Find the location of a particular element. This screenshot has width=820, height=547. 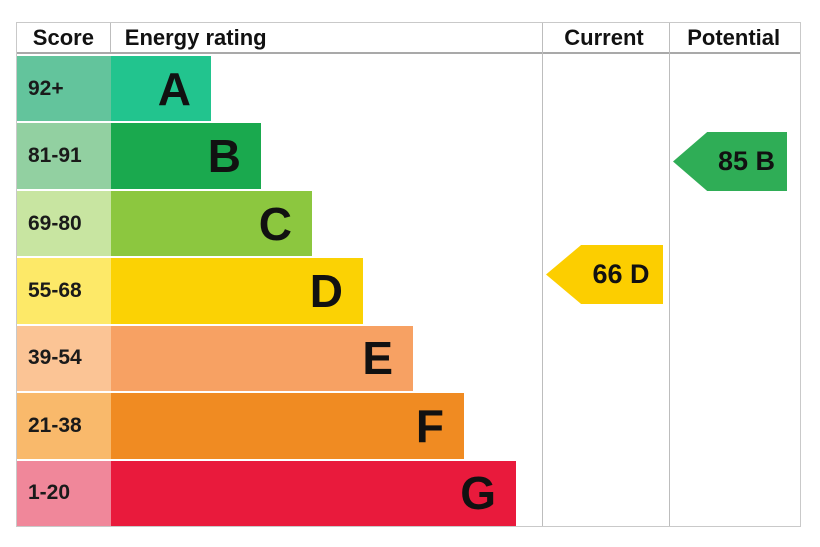

band-row-d: 55-68 D is located at coordinates (408, 292).